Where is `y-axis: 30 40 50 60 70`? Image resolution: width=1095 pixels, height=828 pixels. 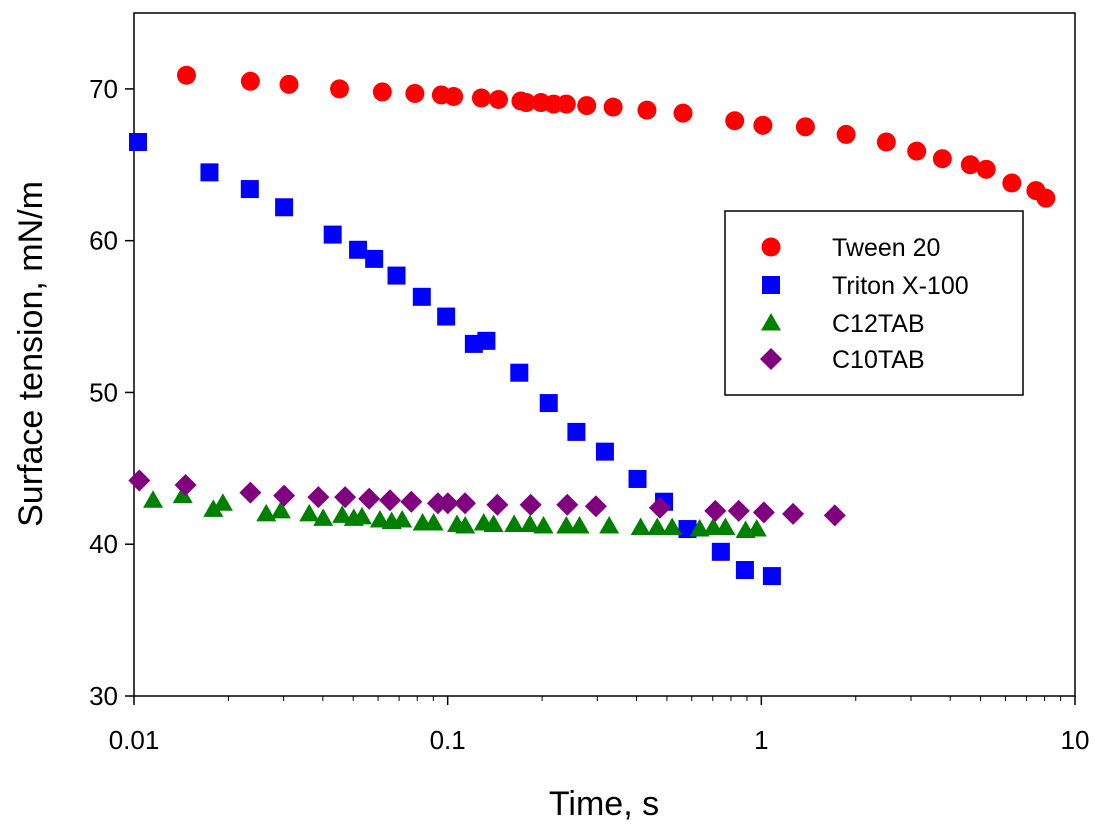
y-axis: 30 40 50 60 70 is located at coordinates (111, 392).